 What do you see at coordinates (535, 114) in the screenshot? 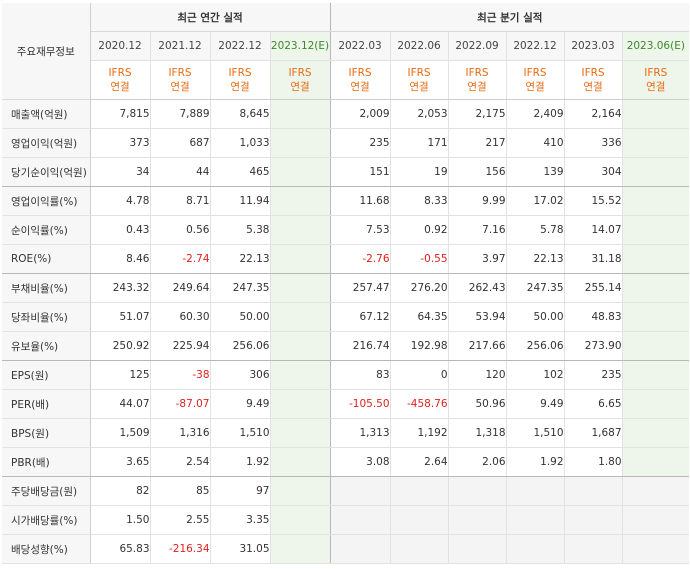
I see `quarterly-value-cell: 2,409` at bounding box center [535, 114].